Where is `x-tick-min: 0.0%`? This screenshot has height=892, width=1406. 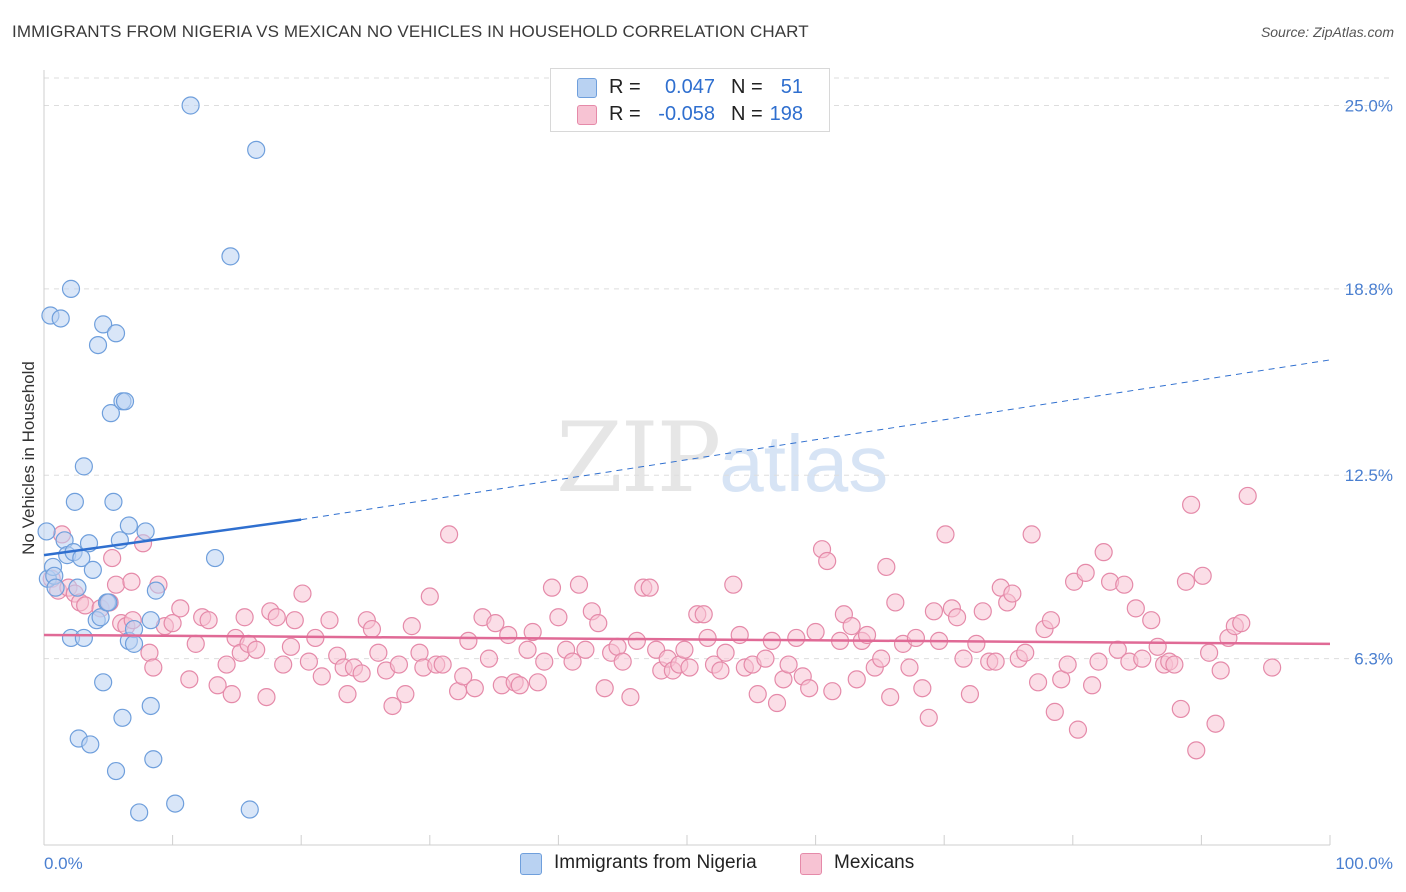 x-tick-min: 0.0% is located at coordinates (63, 863).